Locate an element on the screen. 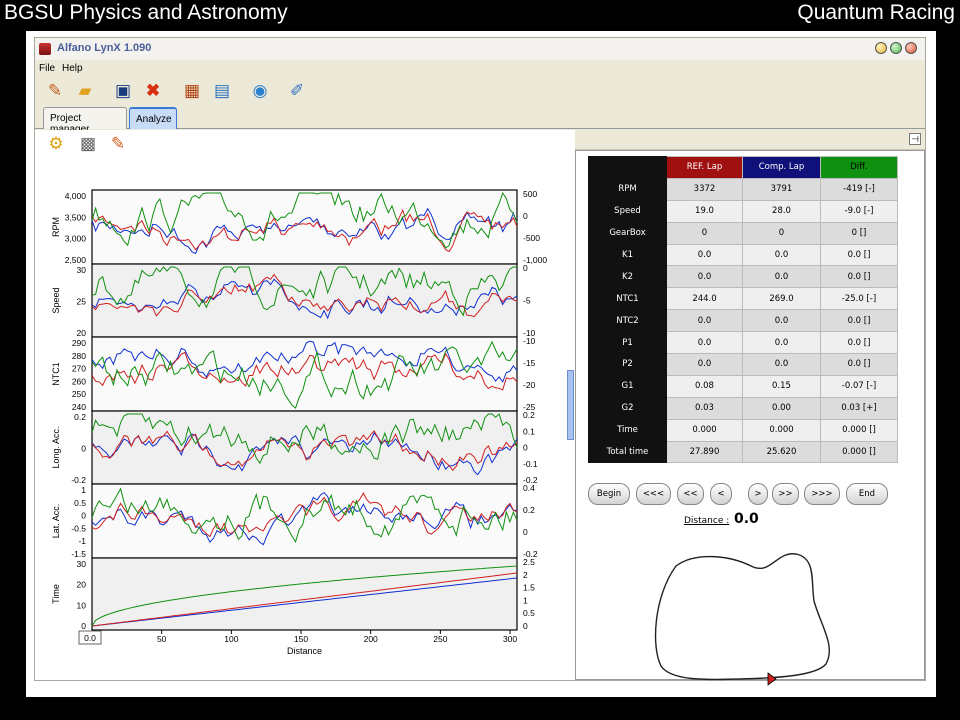  table-row: P1 0.0 0.0 0.0 [] is located at coordinates (743, 343).